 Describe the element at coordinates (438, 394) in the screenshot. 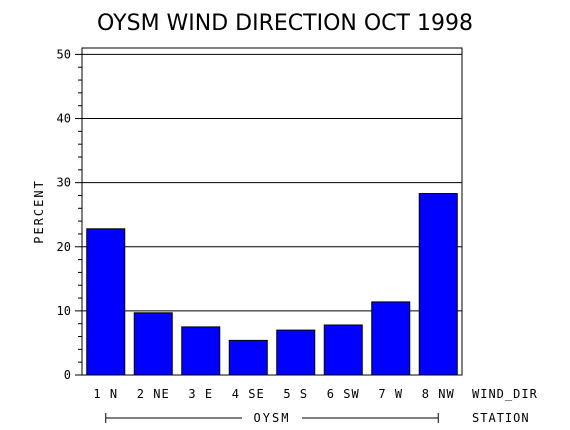

I see `x-tick-label: 8 NW` at that location.